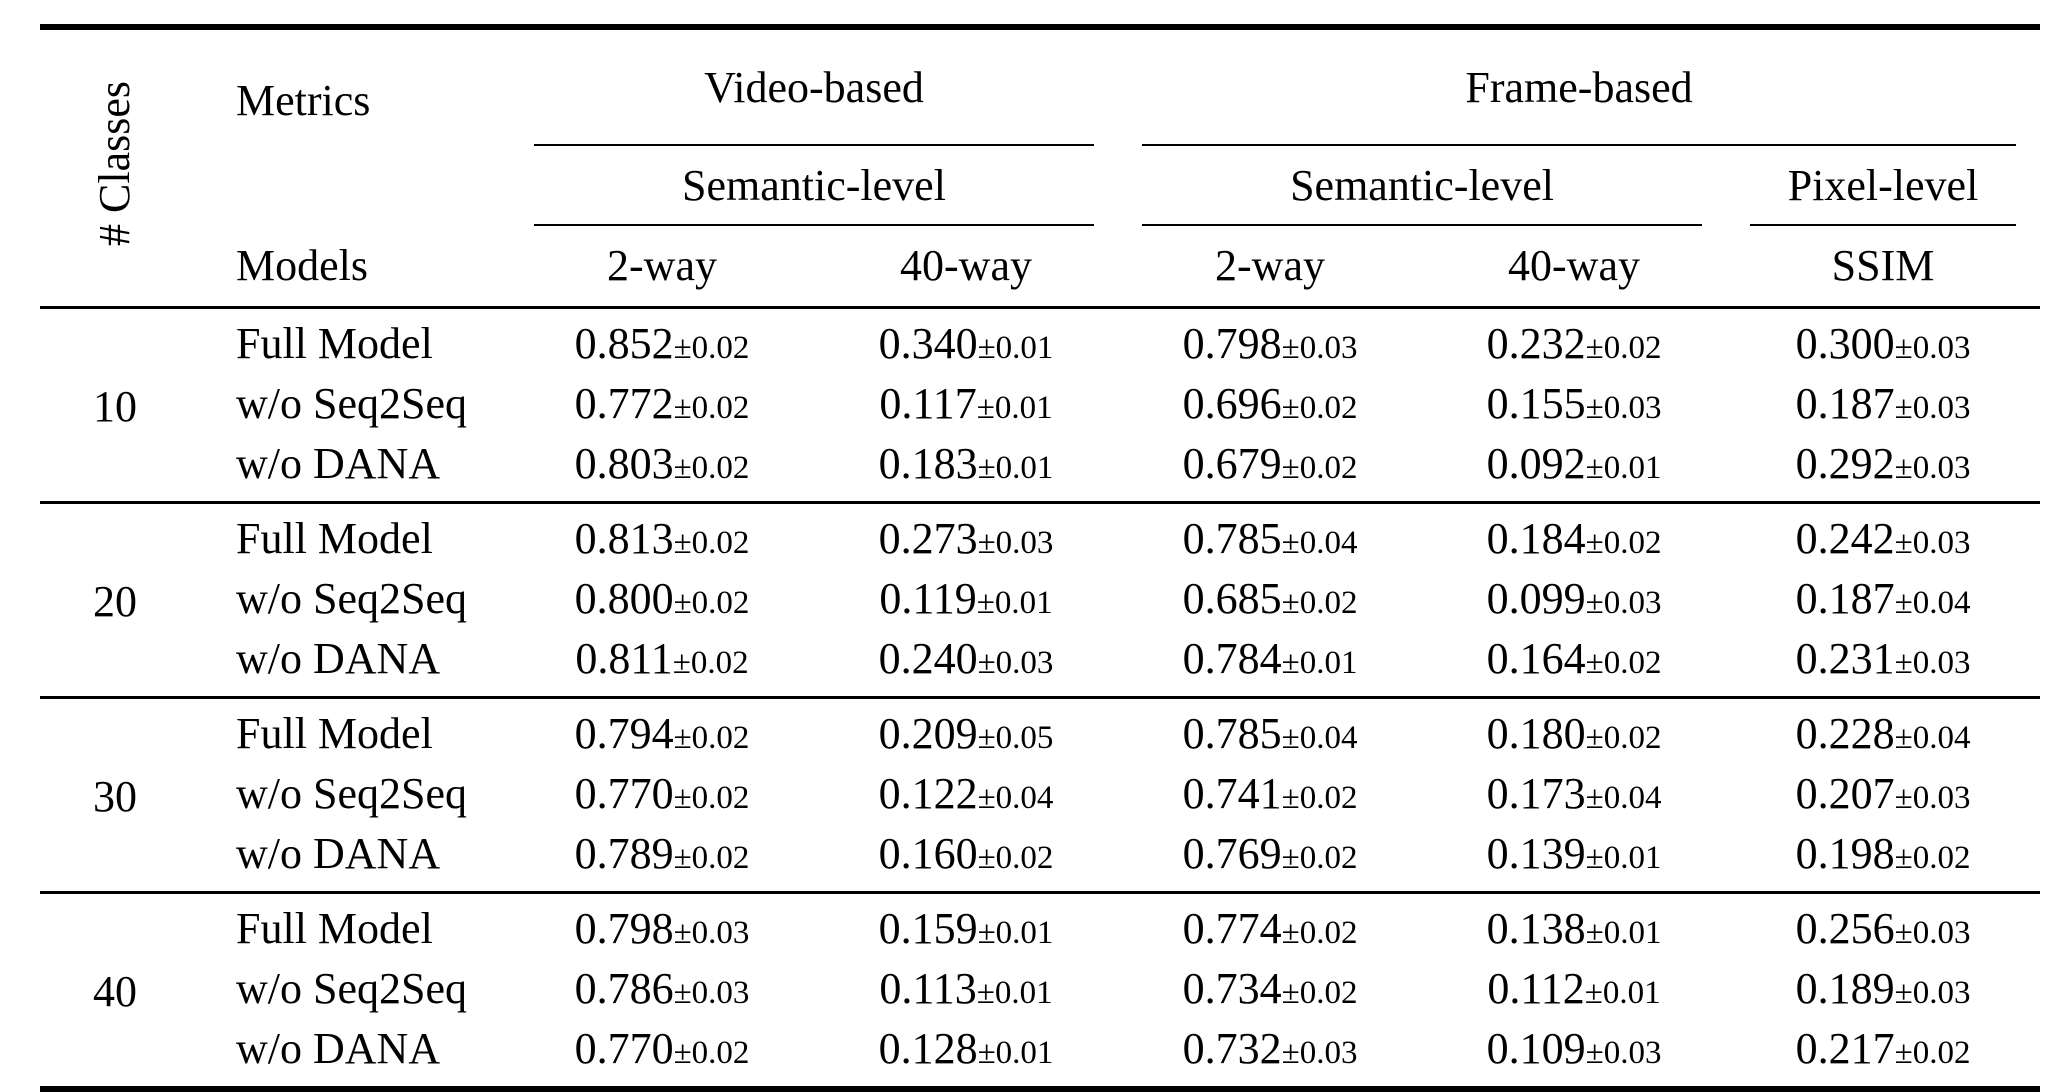 The height and width of the screenshot is (1092, 2069). What do you see at coordinates (1574, 926) in the screenshot?
I see `metric-value-cell: 0.138±0.01` at bounding box center [1574, 926].